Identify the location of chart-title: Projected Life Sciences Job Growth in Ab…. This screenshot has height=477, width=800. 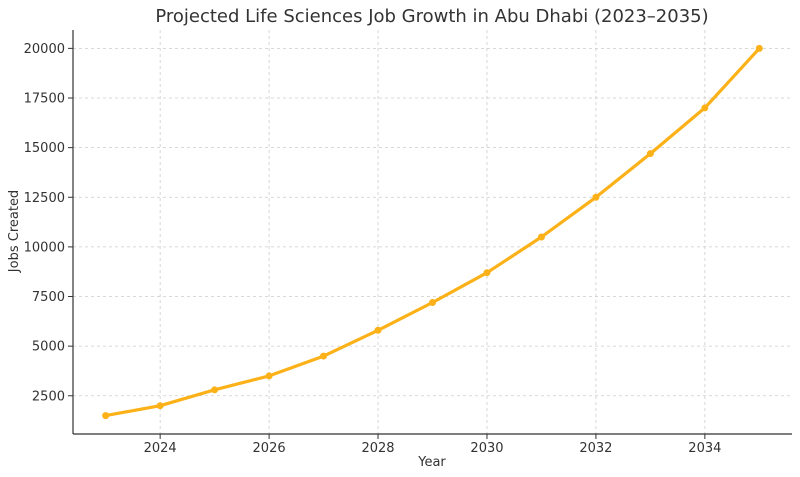
(431, 16).